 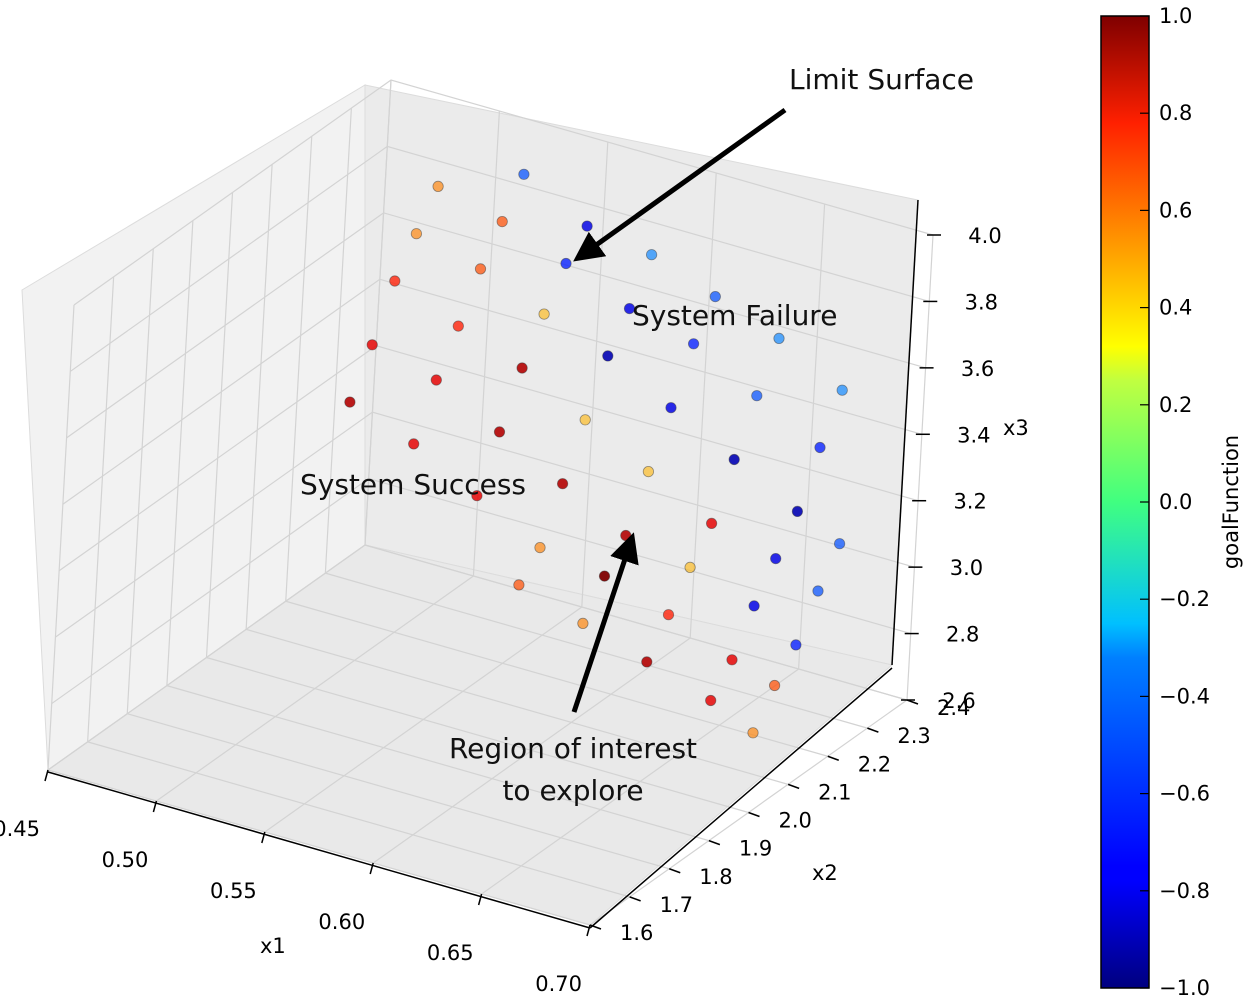 What do you see at coordinates (636, 933) in the screenshot?
I see `x2-tick-label: 1.6` at bounding box center [636, 933].